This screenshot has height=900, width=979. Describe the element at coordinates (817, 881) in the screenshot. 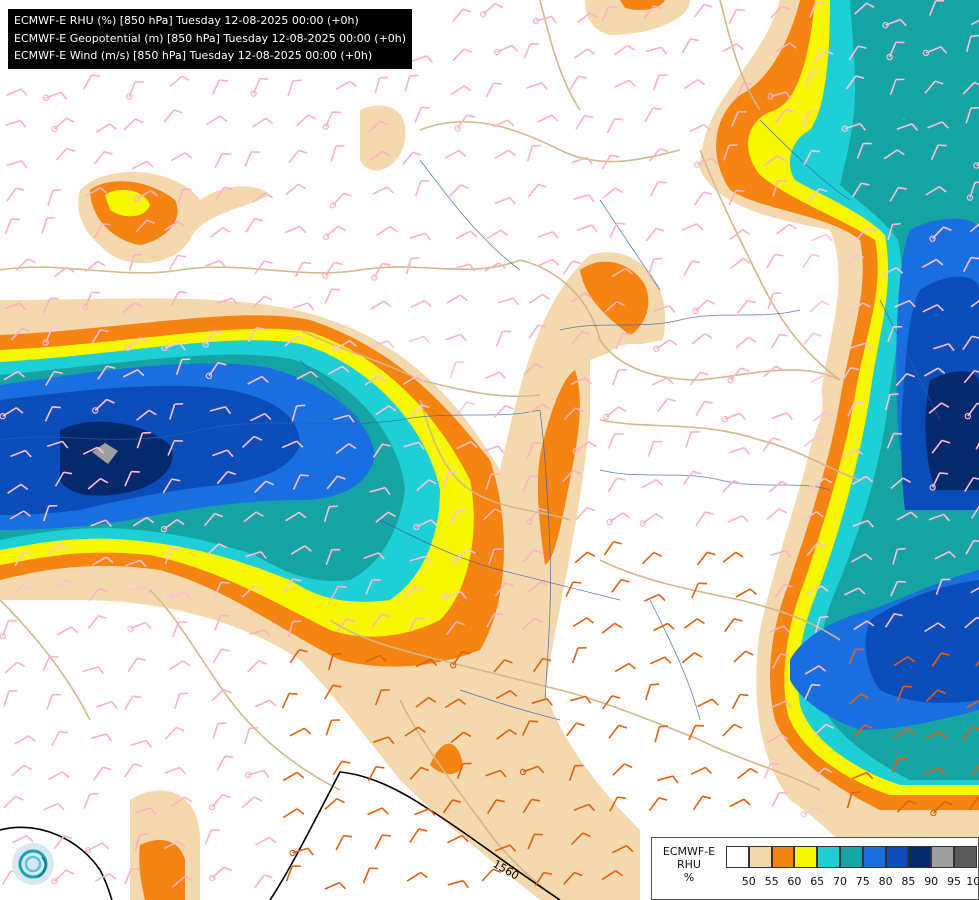

I see `legend-tick-label: 65` at that location.